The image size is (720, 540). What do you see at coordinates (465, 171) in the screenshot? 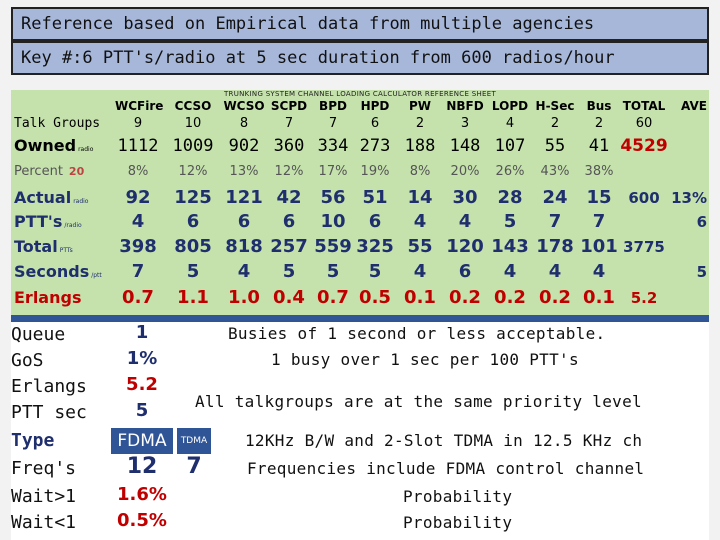
I see `table-cell: 20%` at bounding box center [465, 171].